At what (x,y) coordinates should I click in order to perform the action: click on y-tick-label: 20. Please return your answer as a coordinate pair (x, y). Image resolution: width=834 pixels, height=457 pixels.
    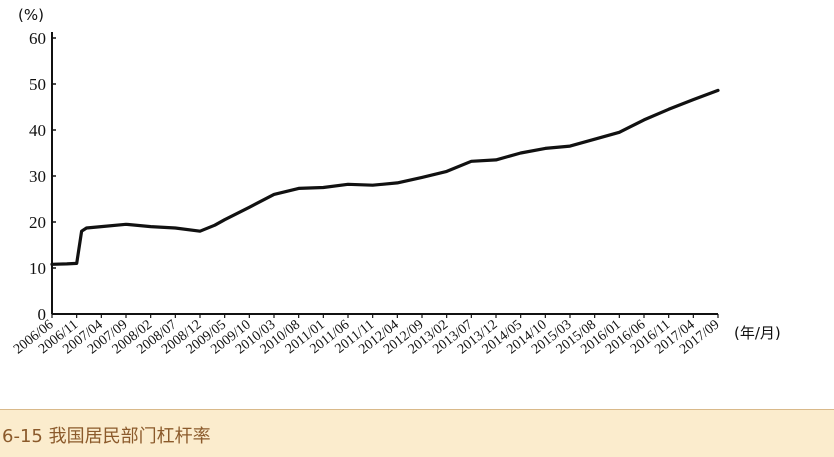
    Looking at the image, I should click on (37, 222).